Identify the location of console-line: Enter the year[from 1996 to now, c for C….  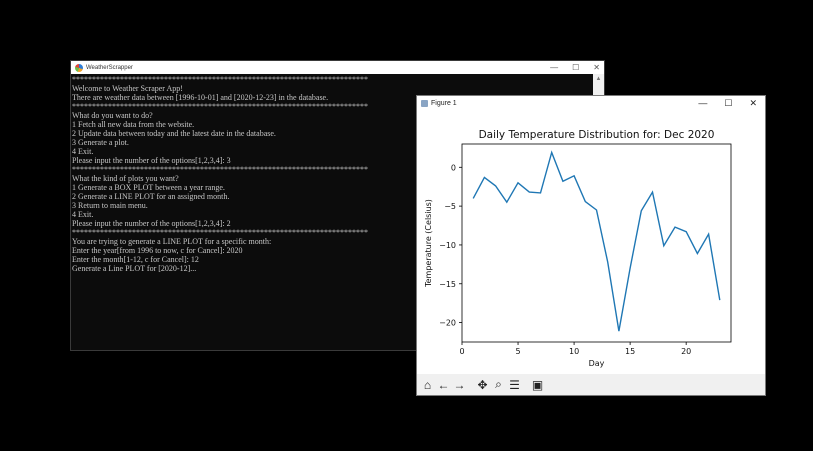
(157, 250).